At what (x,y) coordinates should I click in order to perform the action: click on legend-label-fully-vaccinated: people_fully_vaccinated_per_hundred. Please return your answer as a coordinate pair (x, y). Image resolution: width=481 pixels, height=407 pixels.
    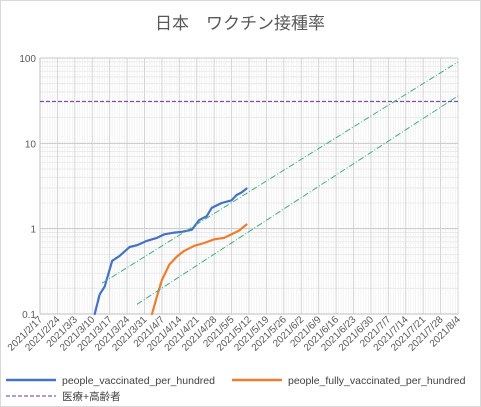
    Looking at the image, I should click on (377, 381).